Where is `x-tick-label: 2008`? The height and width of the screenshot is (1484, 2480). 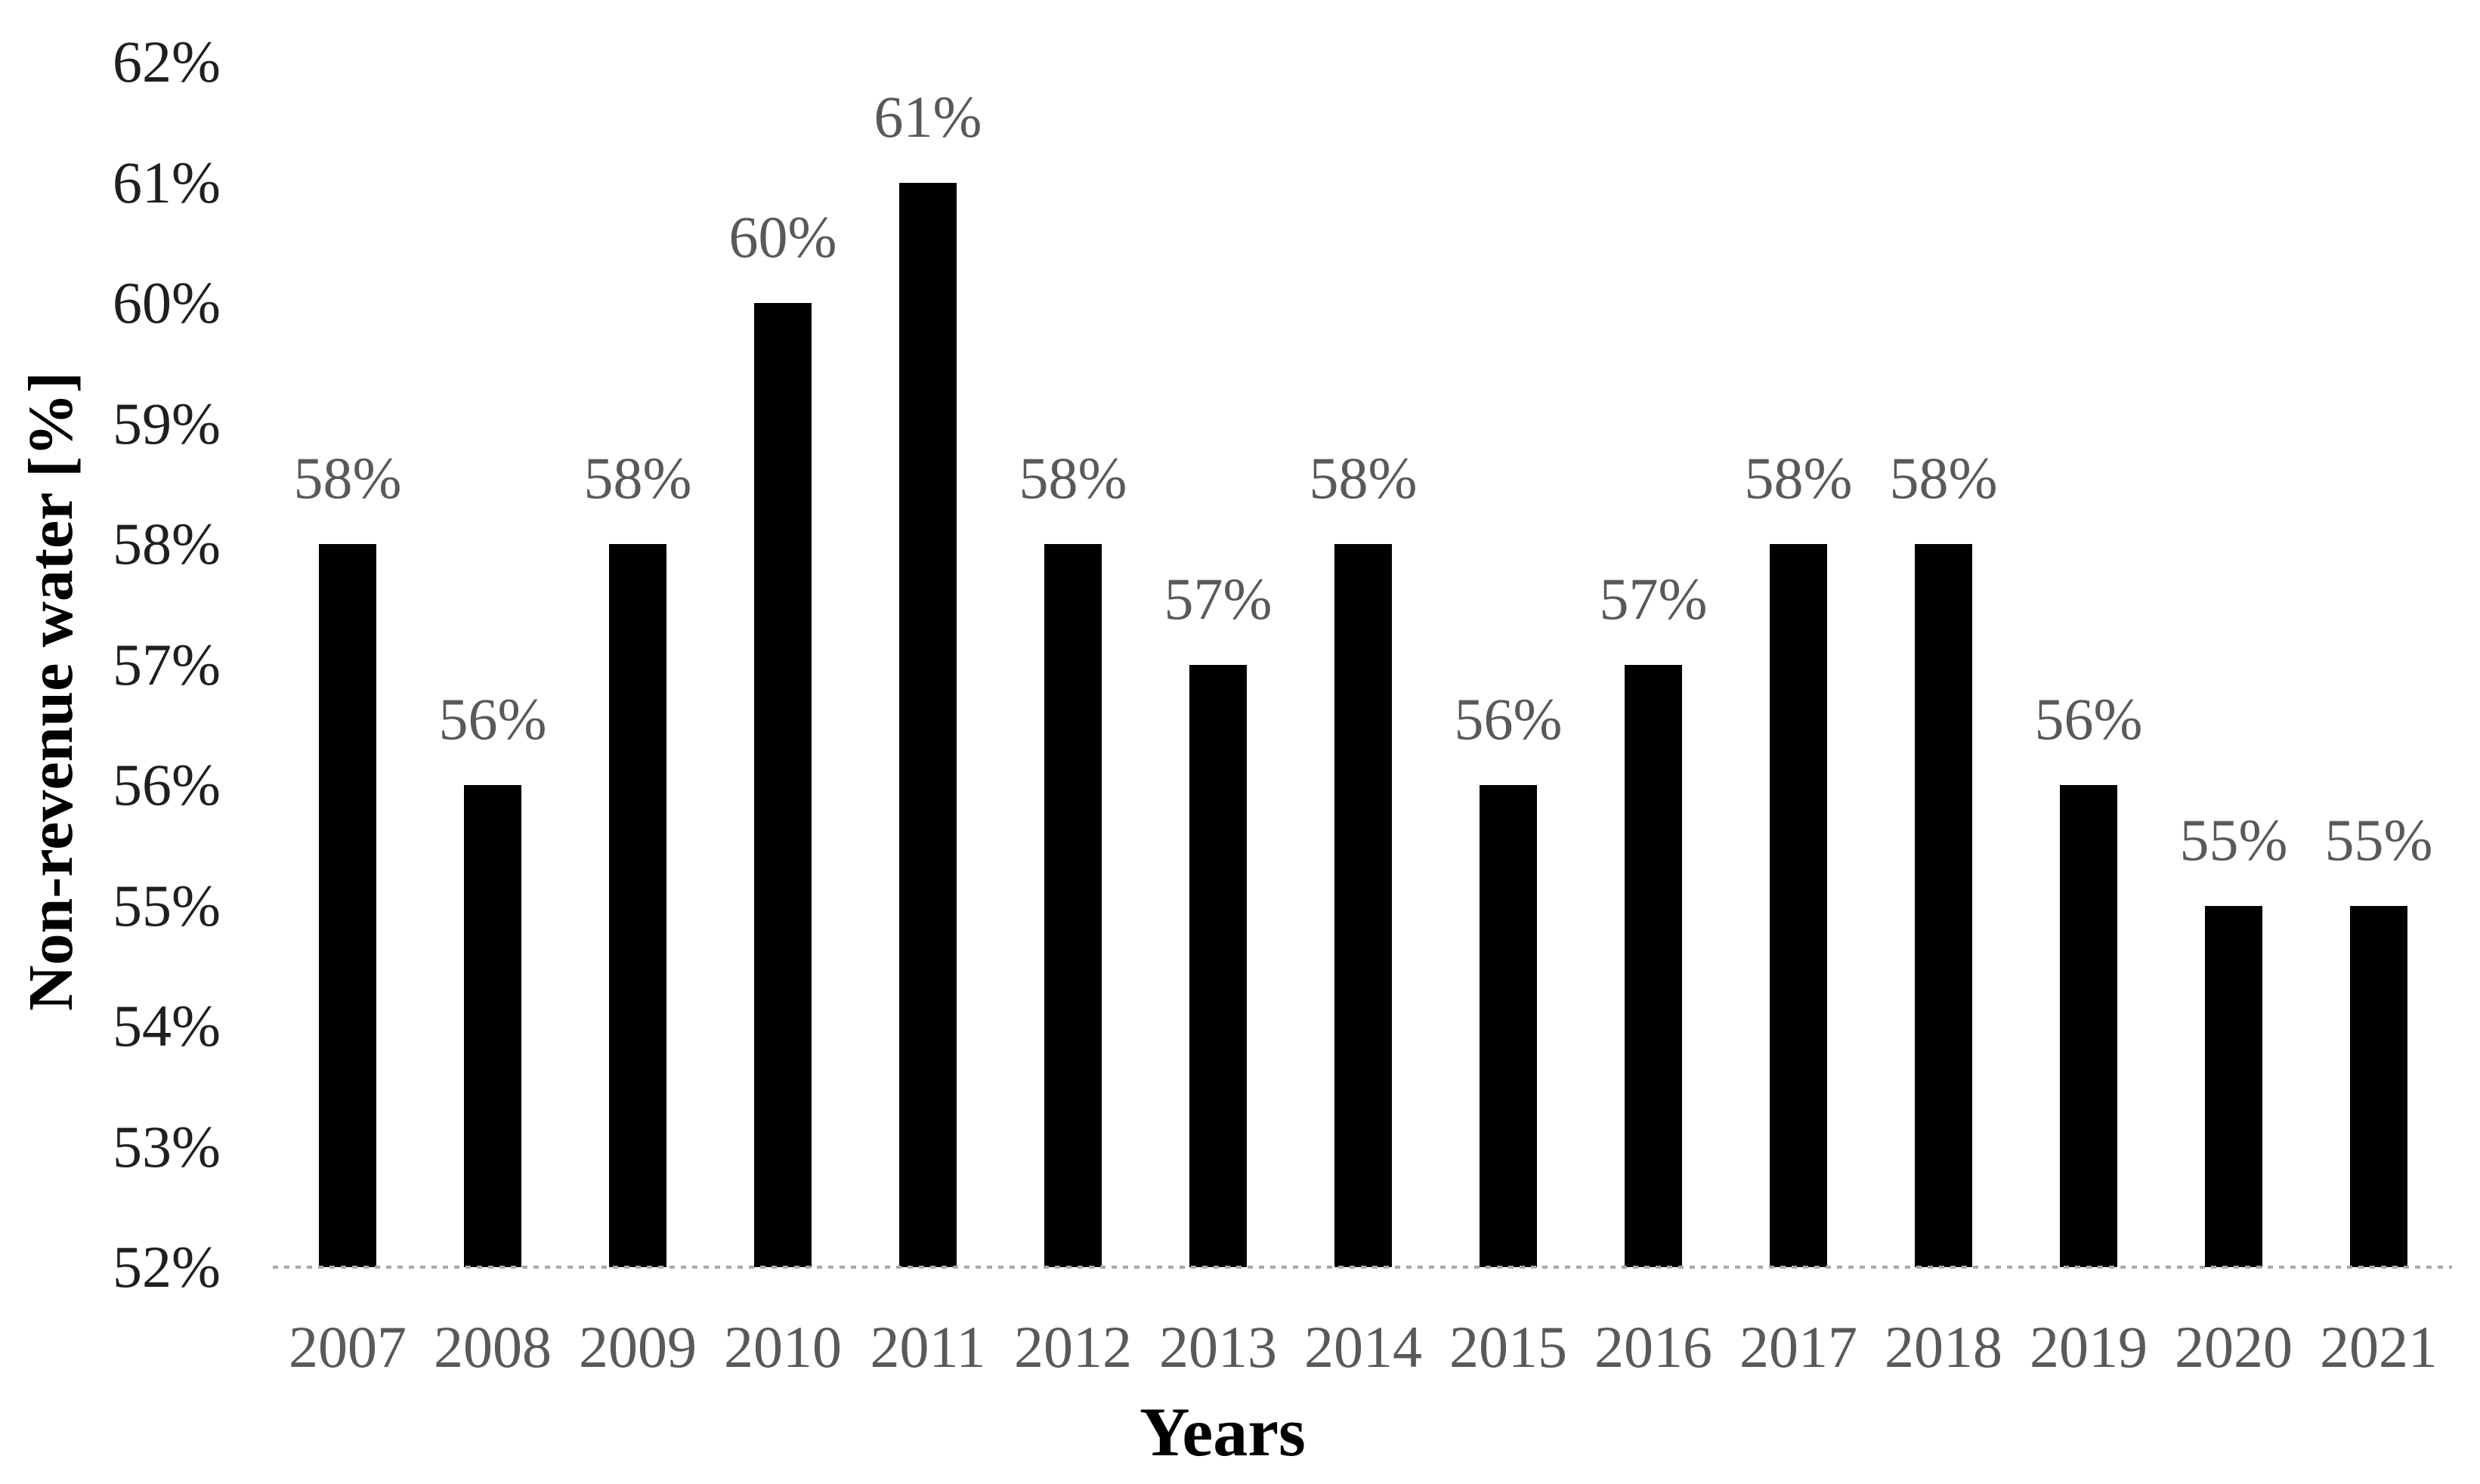 x-tick-label: 2008 is located at coordinates (493, 1347).